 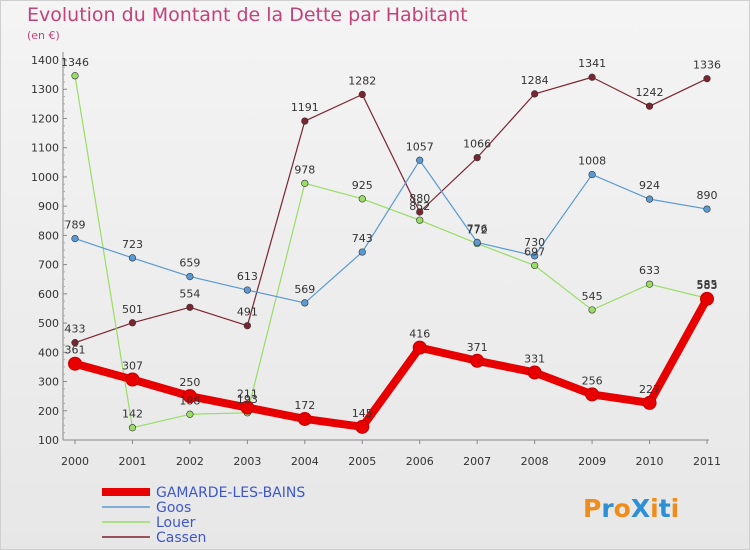 I want to click on data-label: 697, so click(x=534, y=251).